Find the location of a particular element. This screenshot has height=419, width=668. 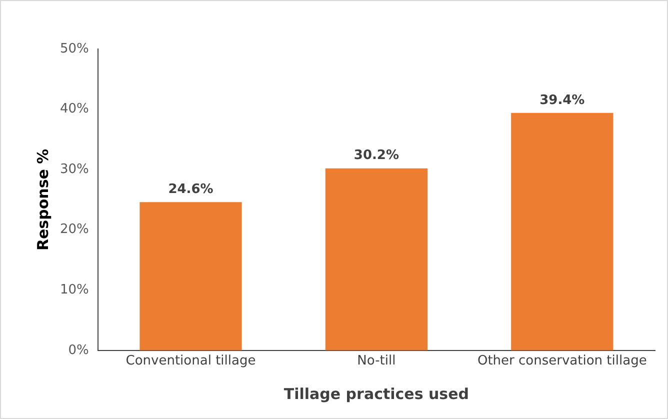

data-label: 24.6% is located at coordinates (191, 189).